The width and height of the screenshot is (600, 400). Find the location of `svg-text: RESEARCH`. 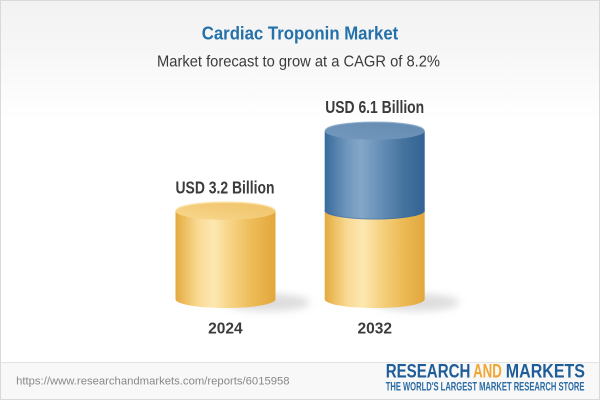

svg-text: RESEARCH is located at coordinates (428, 372).